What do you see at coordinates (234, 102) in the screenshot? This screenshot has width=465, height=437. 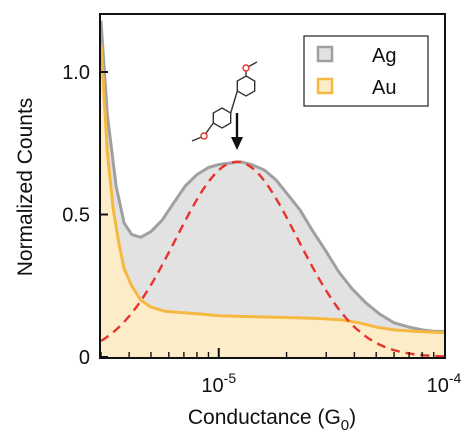 I see `biphenyl-bond` at bounding box center [234, 102].